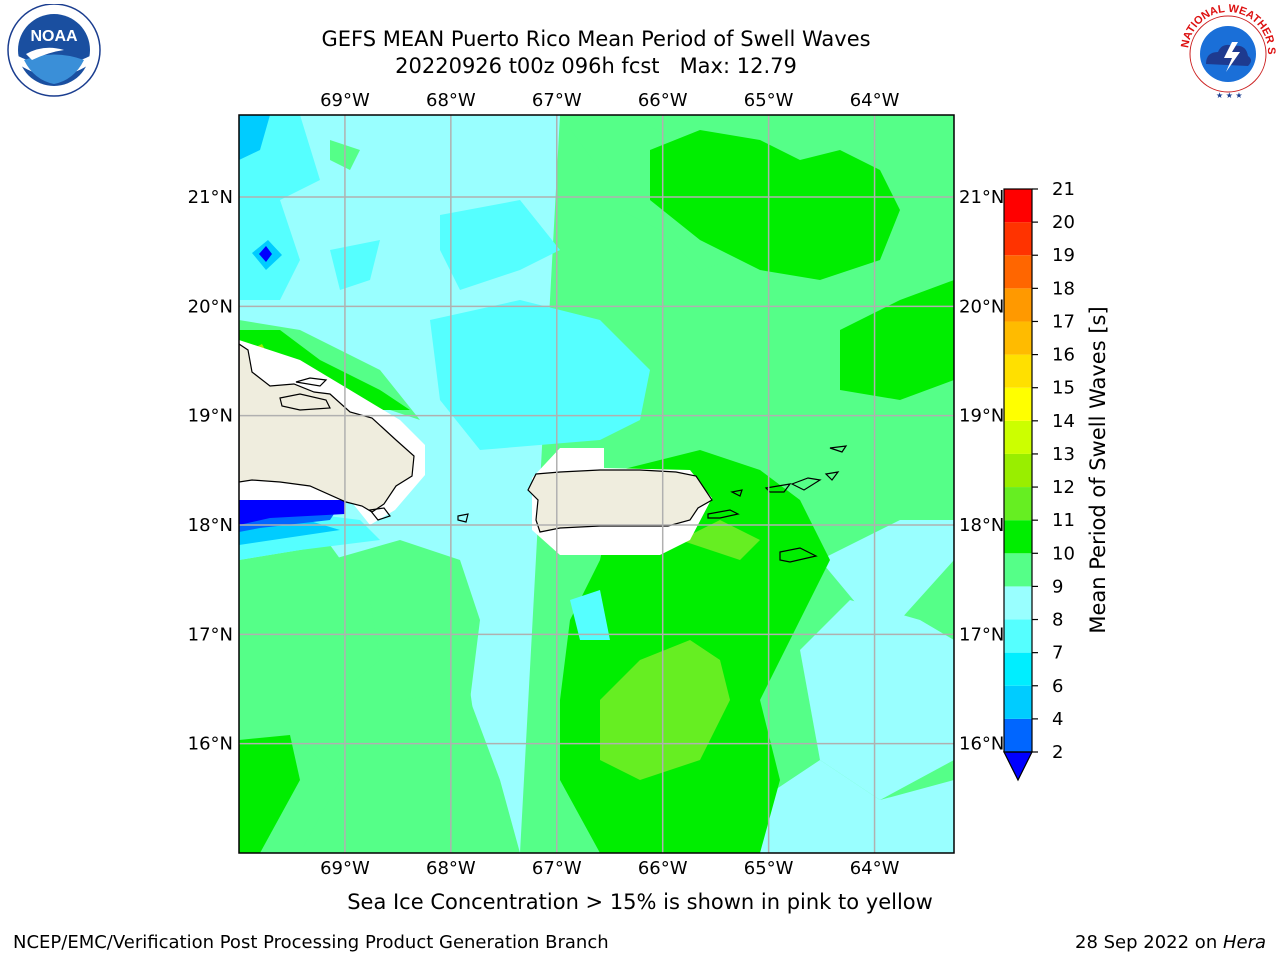 This screenshot has width=1280, height=960. Describe the element at coordinates (663, 100) in the screenshot. I see `lon-label-top: 66°W` at that location.